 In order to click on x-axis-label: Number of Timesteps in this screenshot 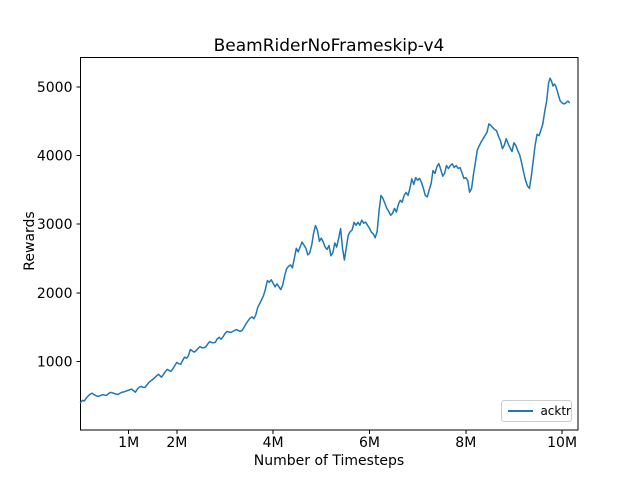, I will do `click(329, 461)`.